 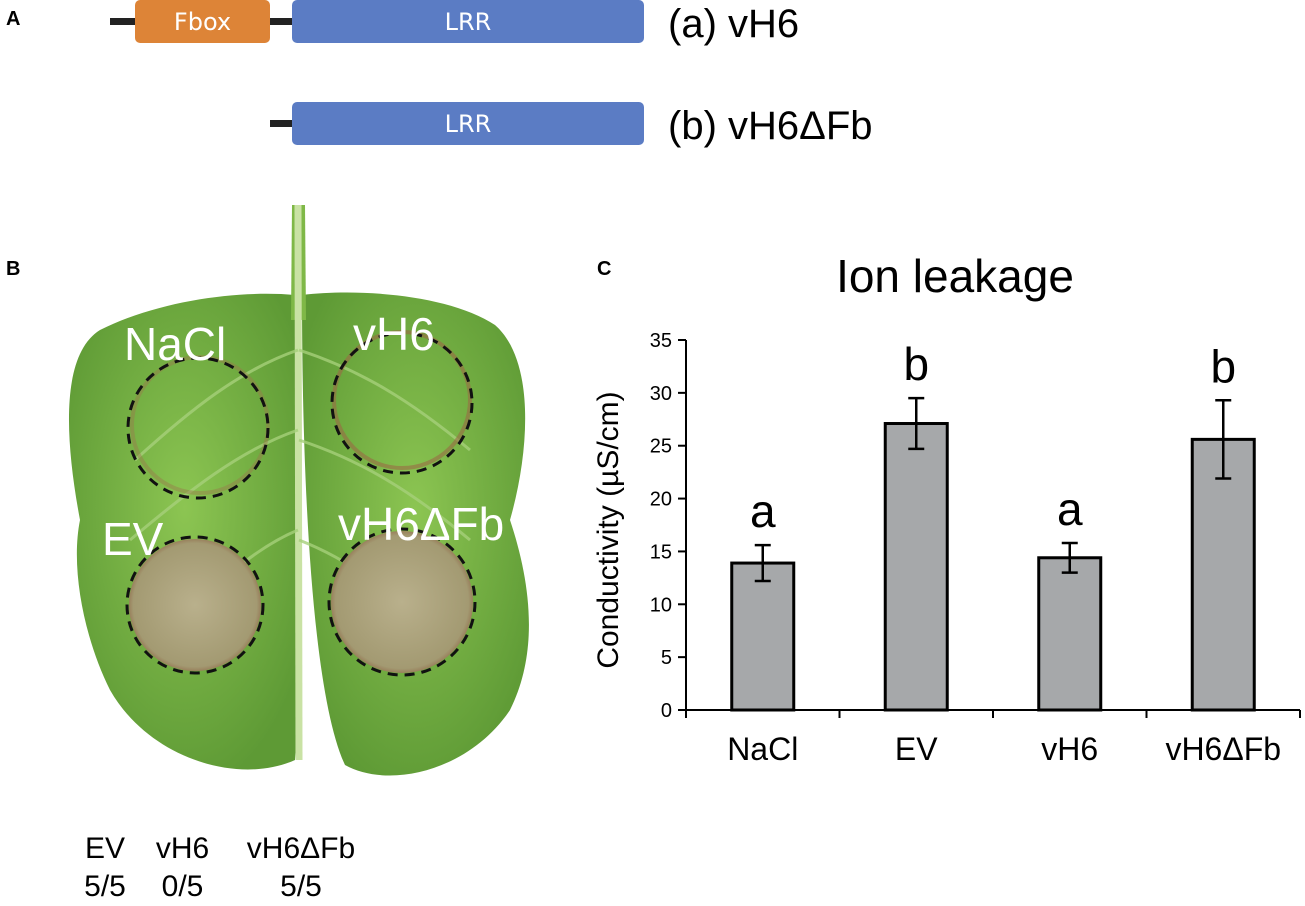 What do you see at coordinates (13, 269) in the screenshot?
I see `panel-letter-b: B` at bounding box center [13, 269].